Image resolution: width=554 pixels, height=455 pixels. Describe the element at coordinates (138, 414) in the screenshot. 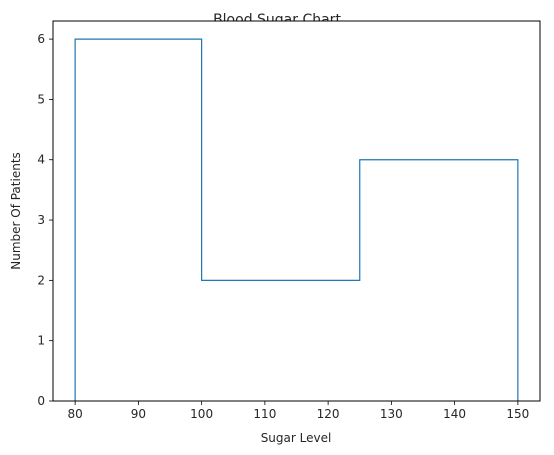

I see `x-tick-label: 90` at that location.